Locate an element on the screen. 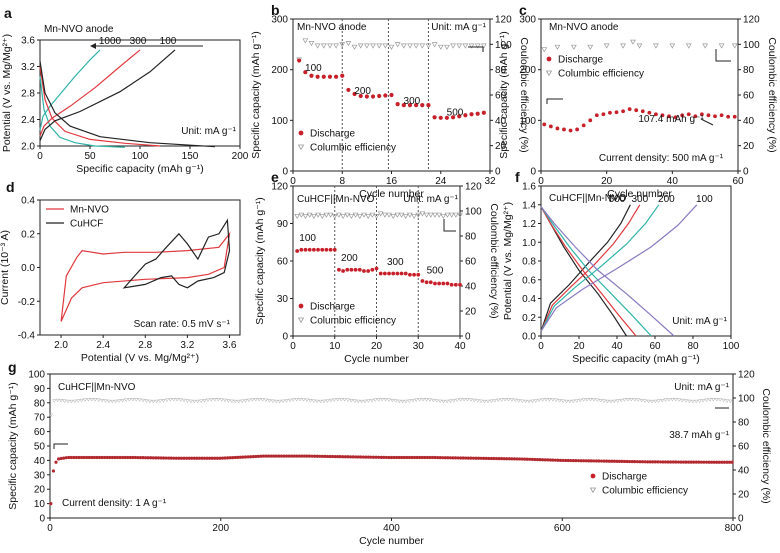 This screenshot has height=553, width=780. x-axis-label-g: Cycle number is located at coordinates (391, 541).